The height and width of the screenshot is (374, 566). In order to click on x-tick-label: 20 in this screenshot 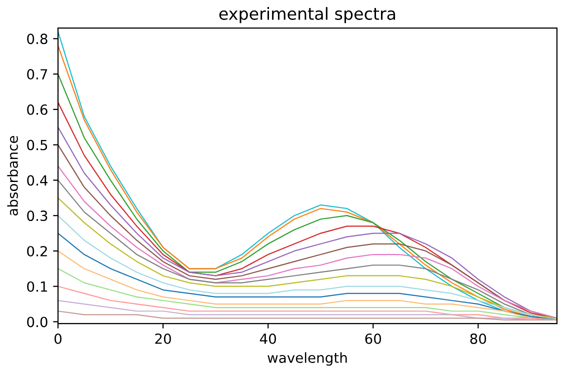, I will do `click(163, 338)`.